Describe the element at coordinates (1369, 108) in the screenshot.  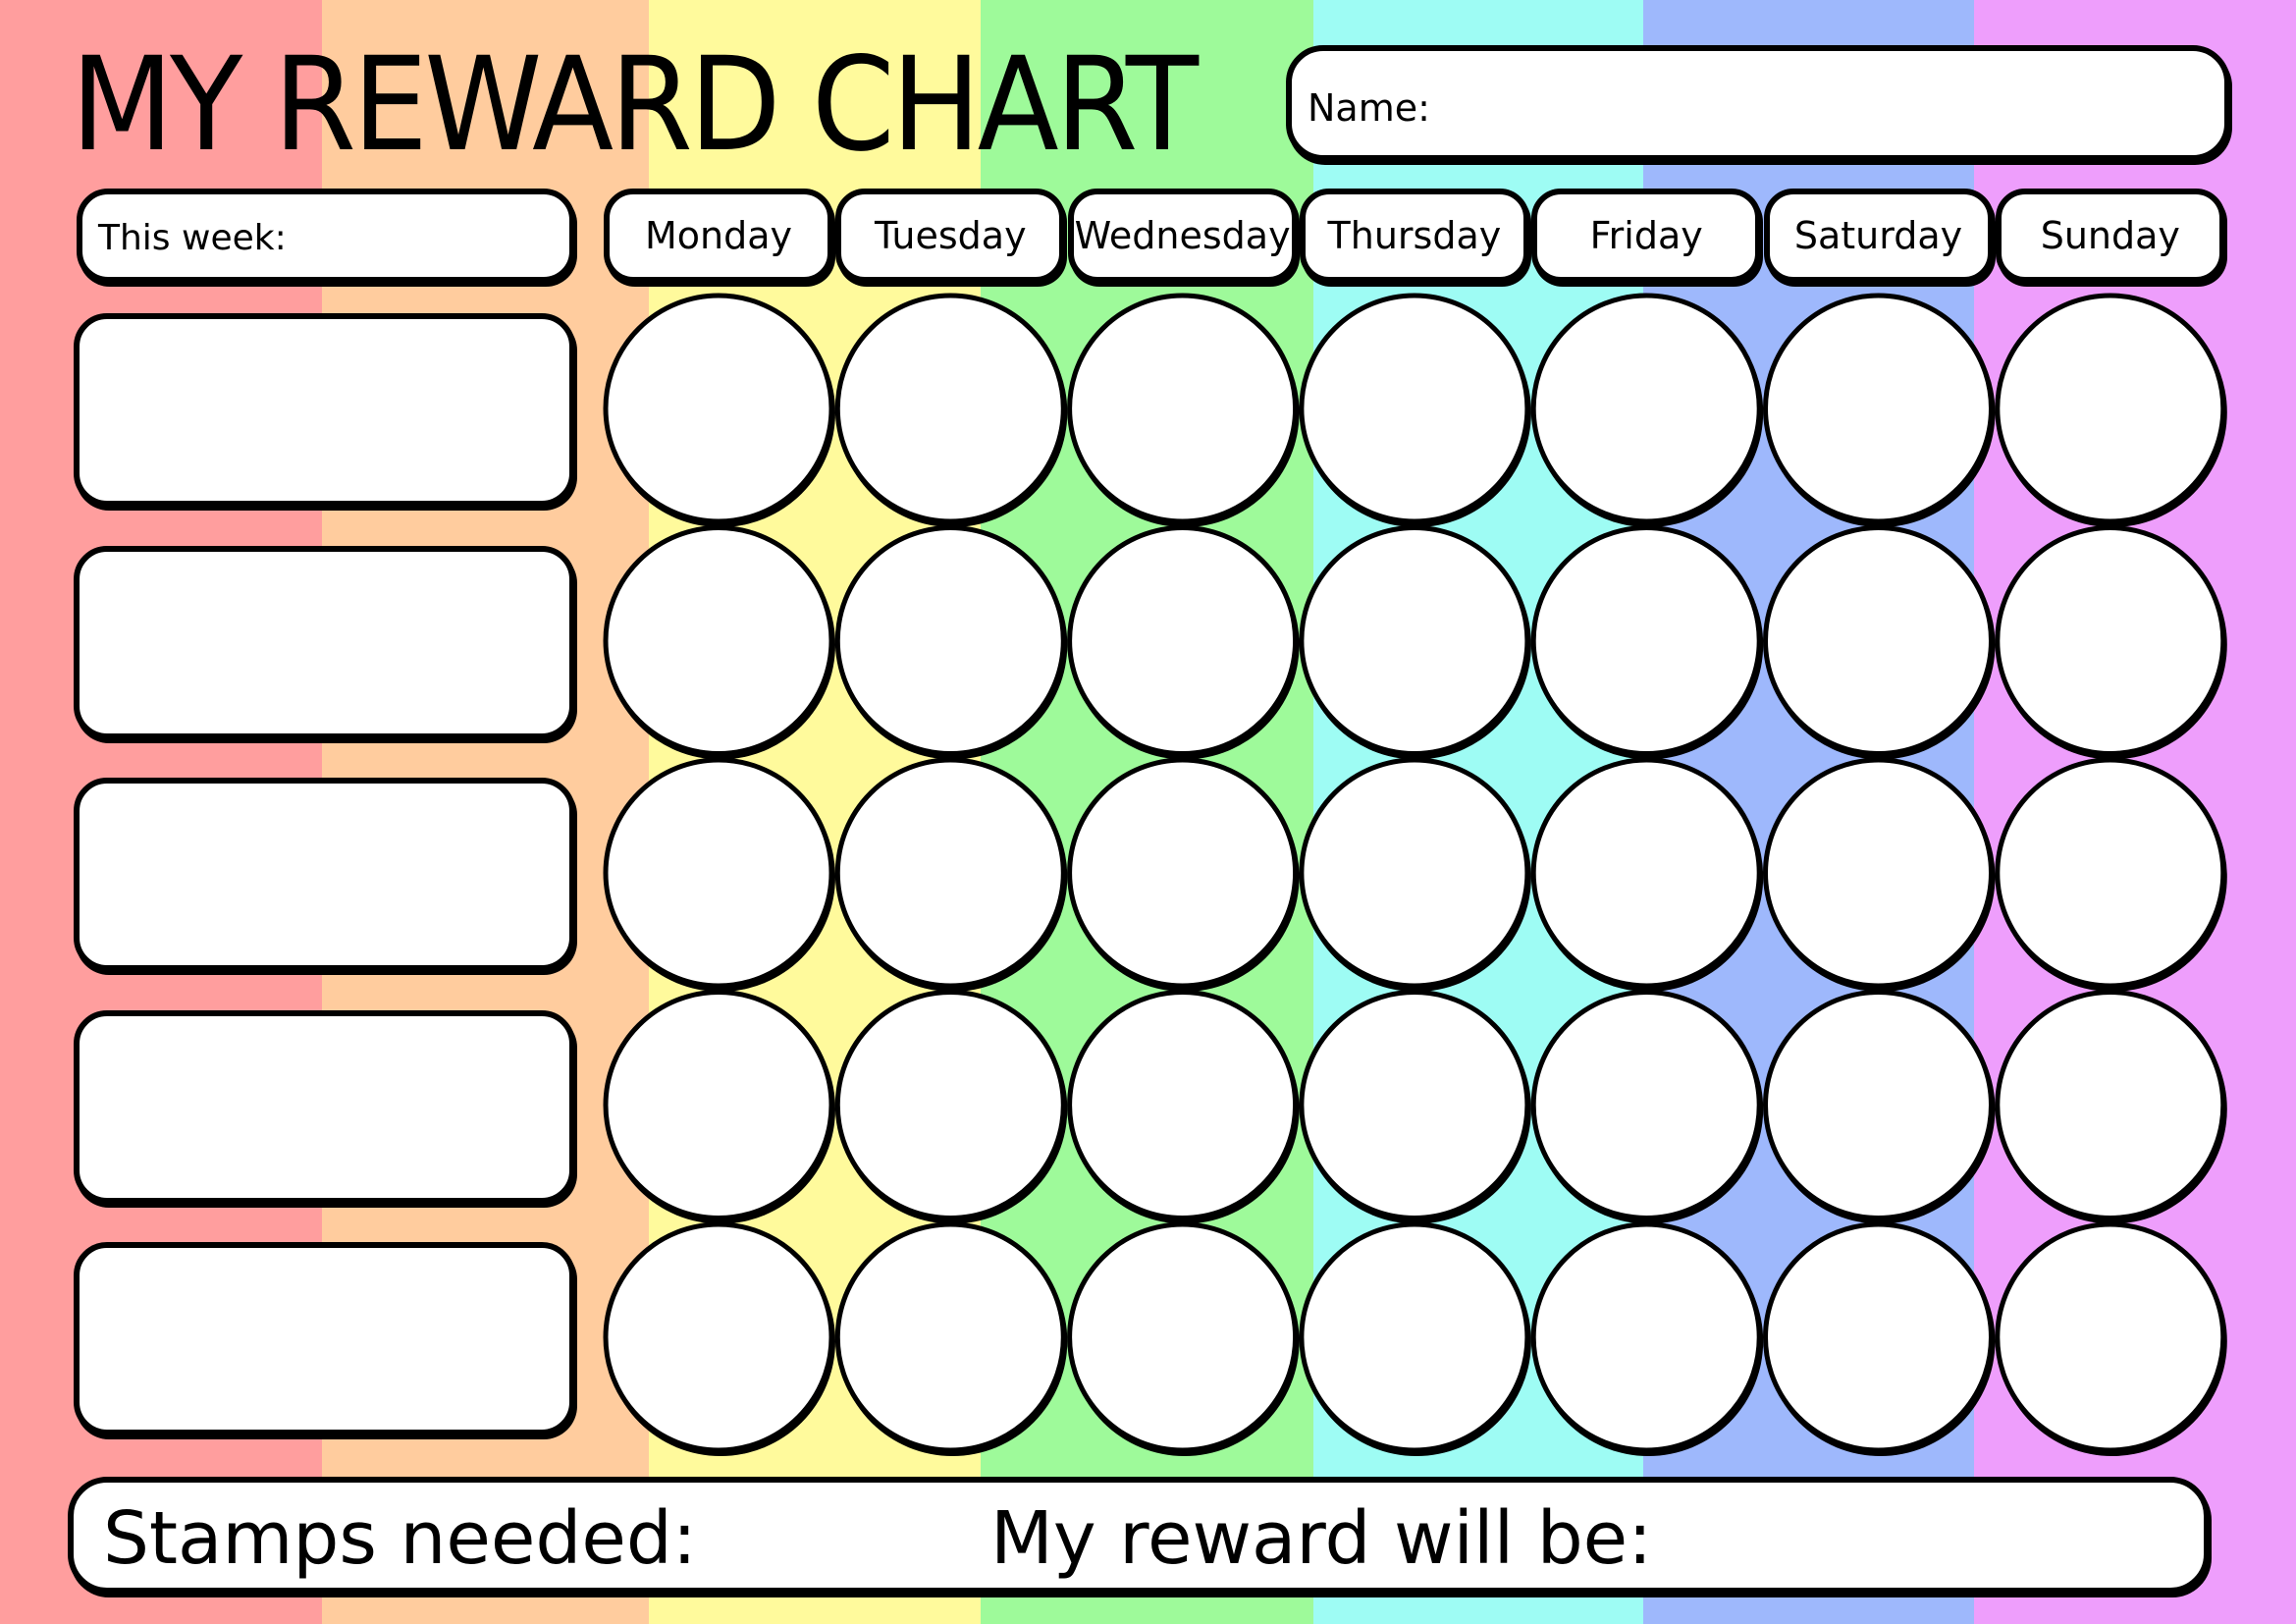
I see `name-label: Name:` at that location.